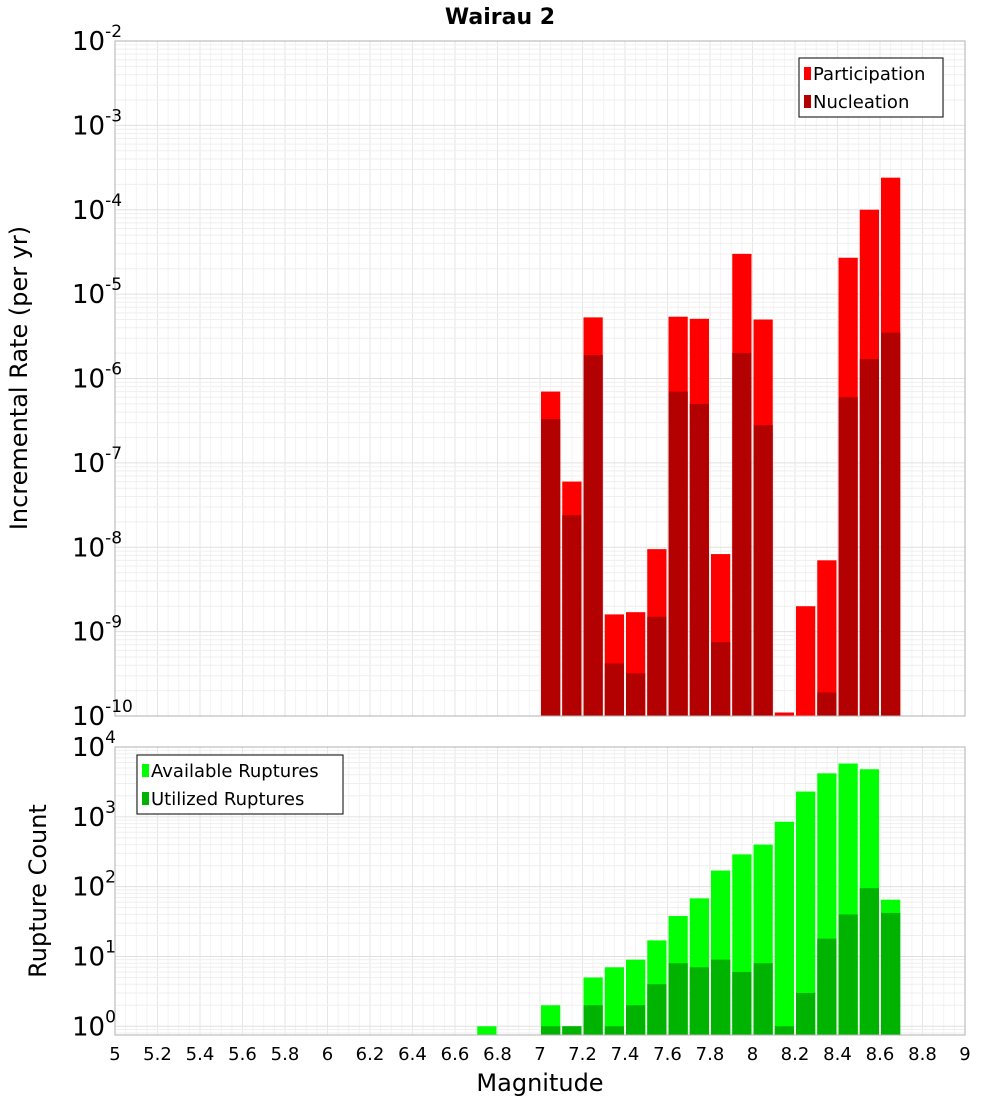 The image size is (1000, 1104). I want to click on x-tick-label: 6.6, so click(455, 1054).